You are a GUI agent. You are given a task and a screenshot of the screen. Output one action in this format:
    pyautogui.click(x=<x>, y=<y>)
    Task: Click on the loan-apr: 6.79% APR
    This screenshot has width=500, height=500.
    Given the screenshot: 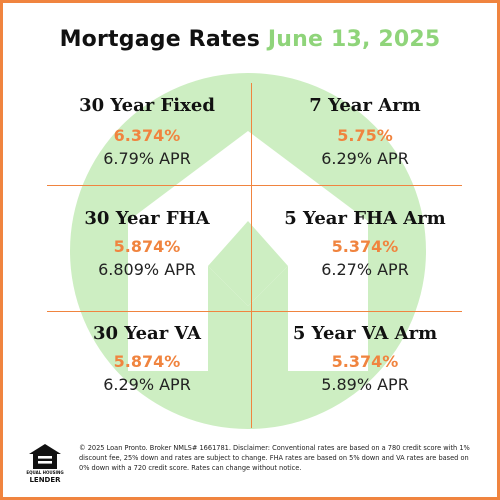 What is the action you would take?
    pyautogui.click(x=147, y=158)
    